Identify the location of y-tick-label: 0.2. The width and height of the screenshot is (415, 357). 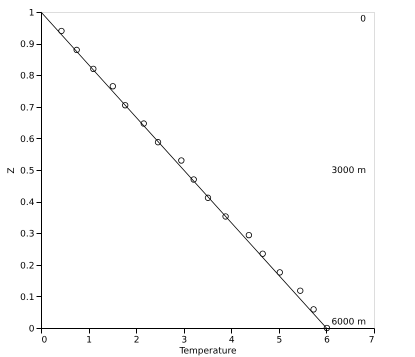
(27, 266).